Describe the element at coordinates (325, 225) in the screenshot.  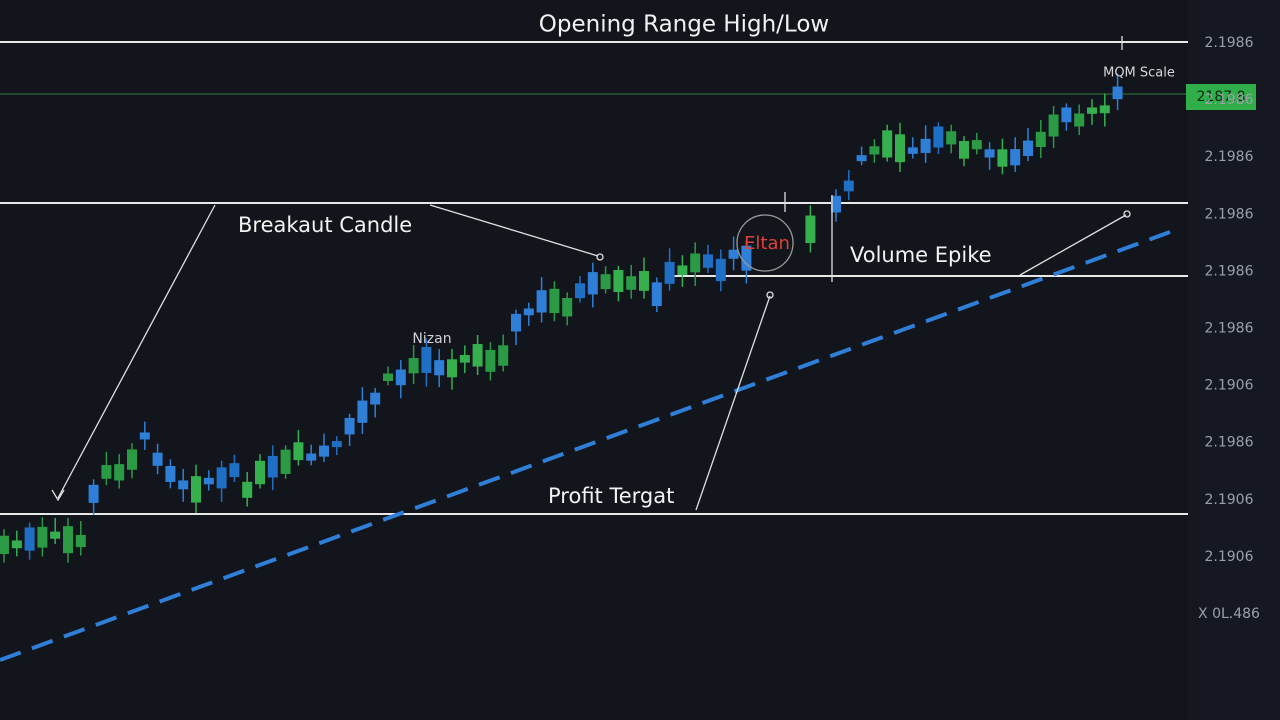
I see `annotation: Breakaut Candle` at that location.